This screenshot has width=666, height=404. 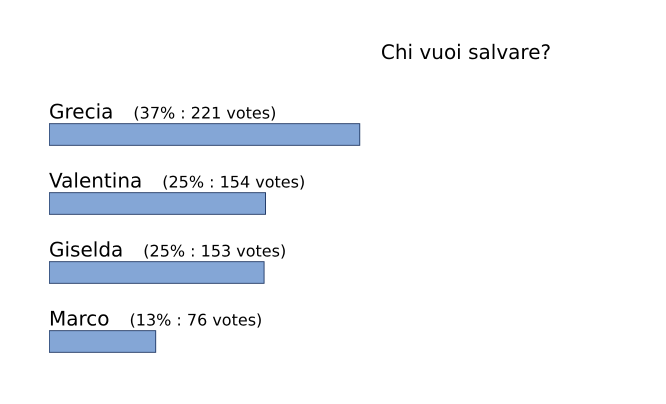 What do you see at coordinates (234, 182) in the screenshot?
I see `data-label: (25% : 154 votes)` at bounding box center [234, 182].